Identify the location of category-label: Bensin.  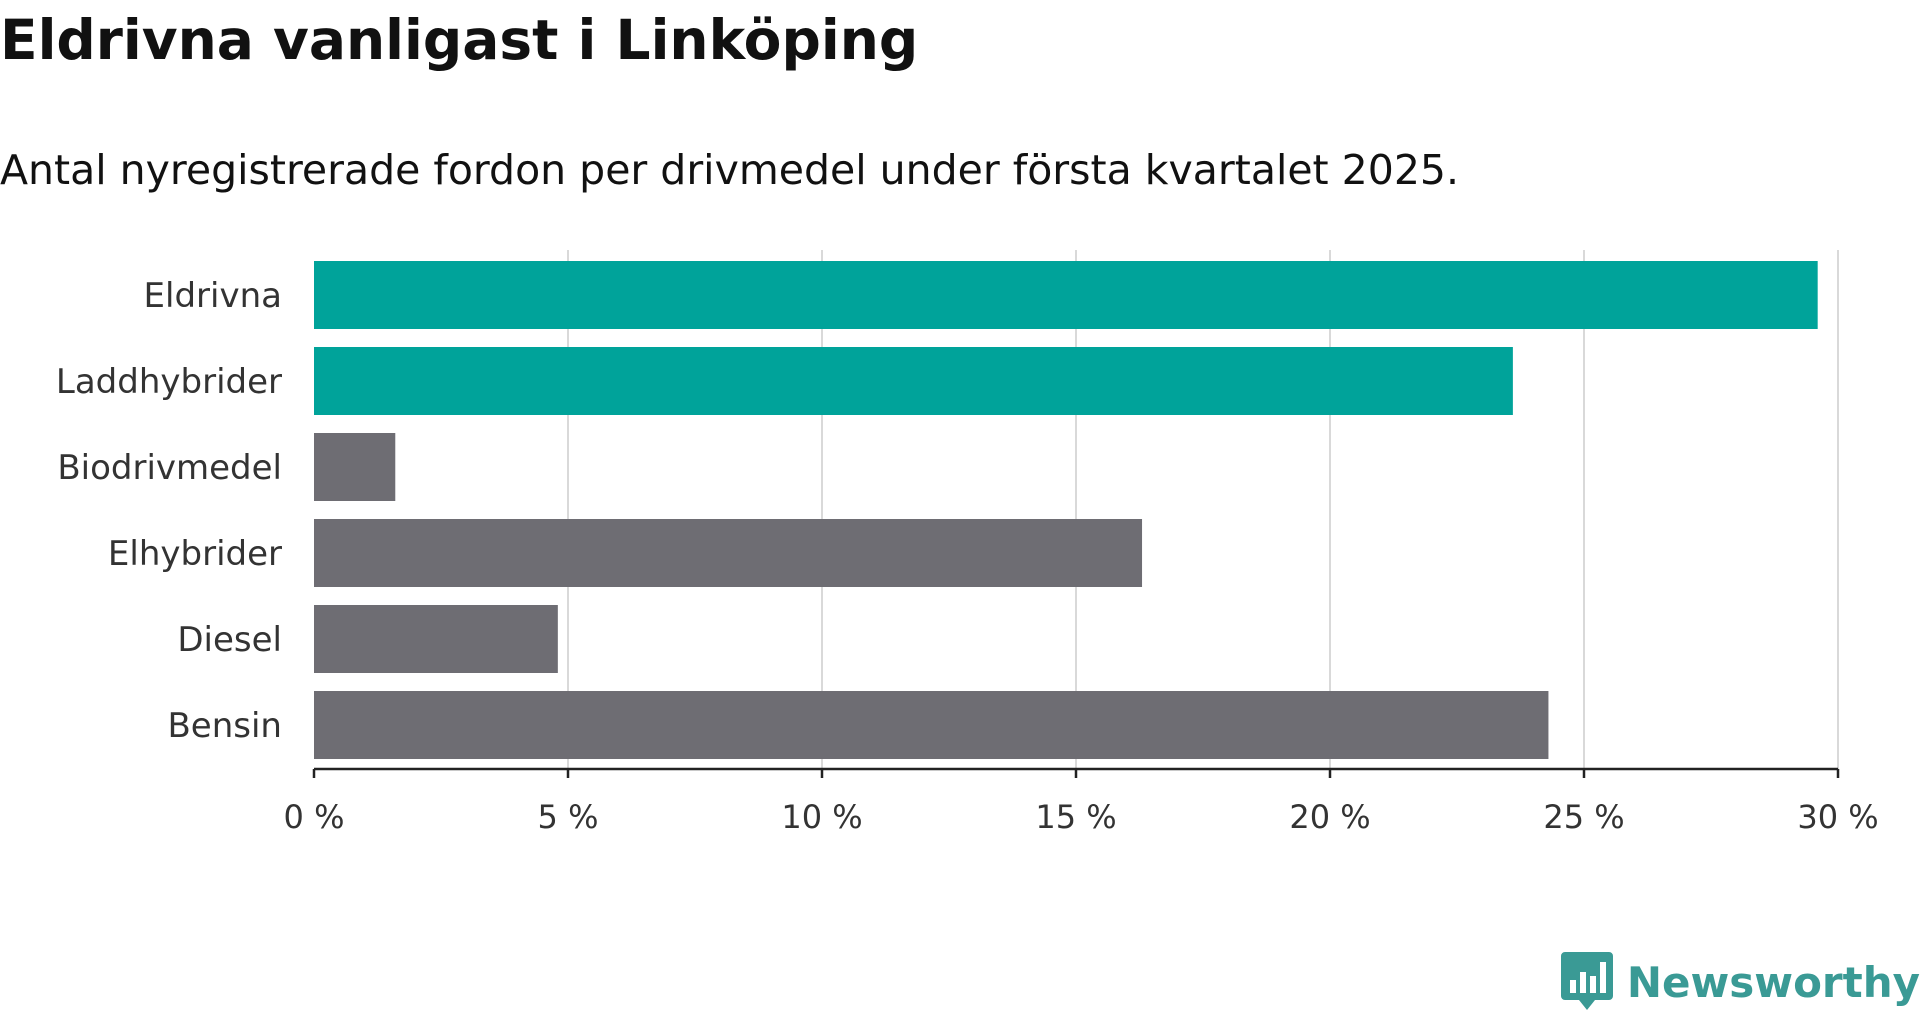
(224, 726).